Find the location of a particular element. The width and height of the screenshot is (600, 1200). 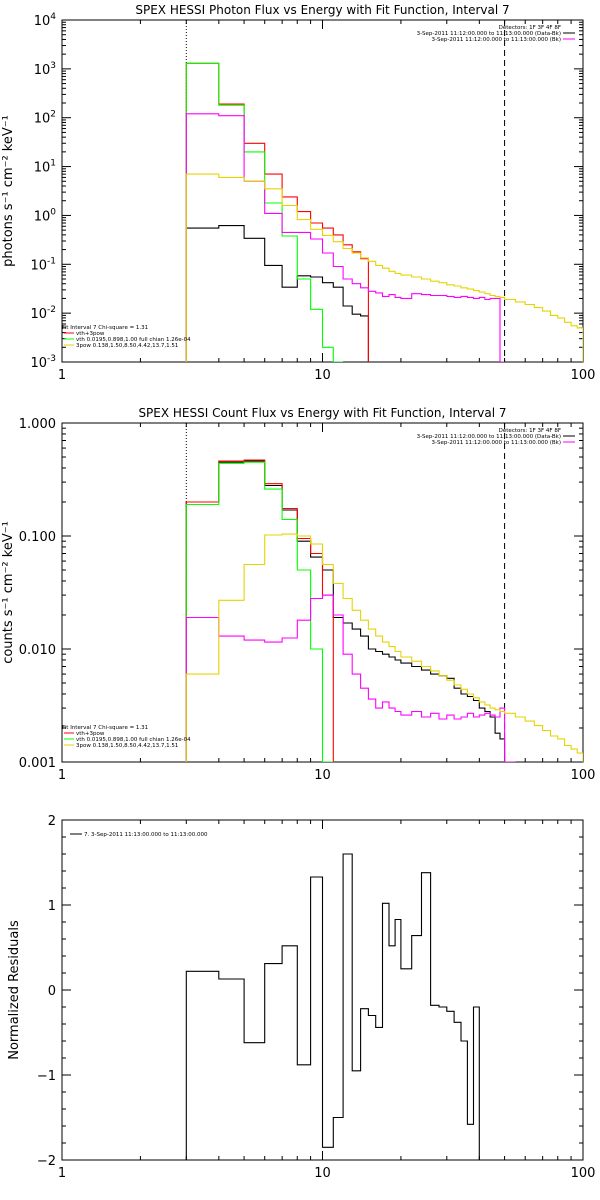

y-tick-label: 0.100 is located at coordinates (37, 537).